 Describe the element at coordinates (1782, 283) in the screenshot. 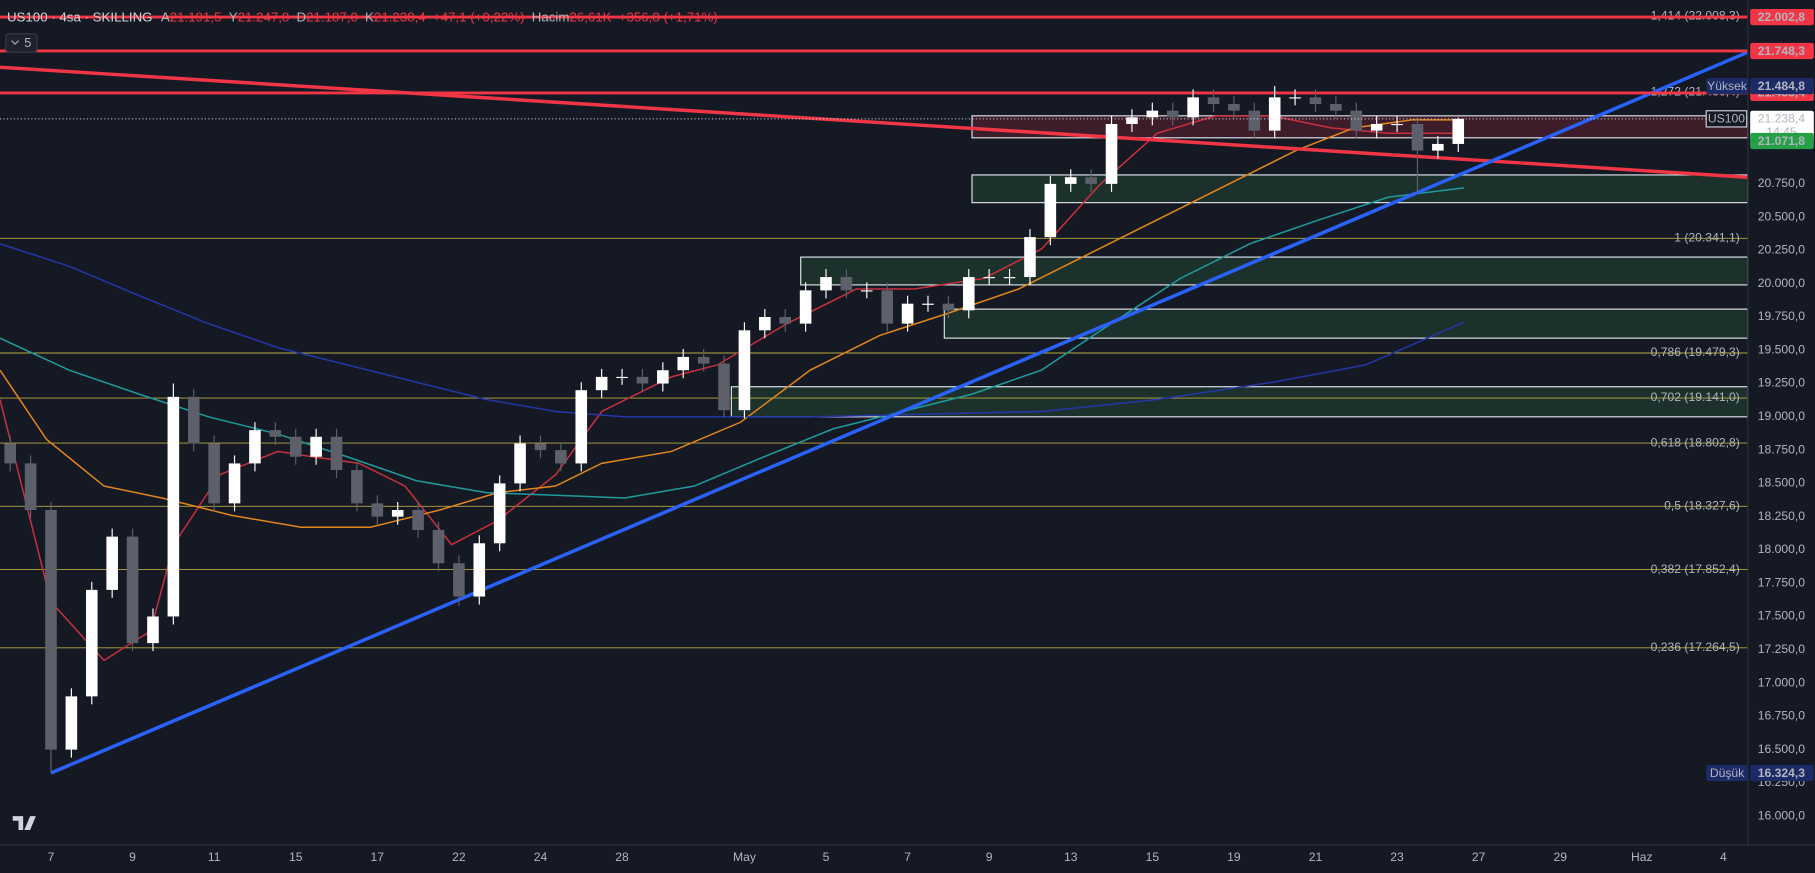

I see `y-tick-label: 20.000,0` at that location.